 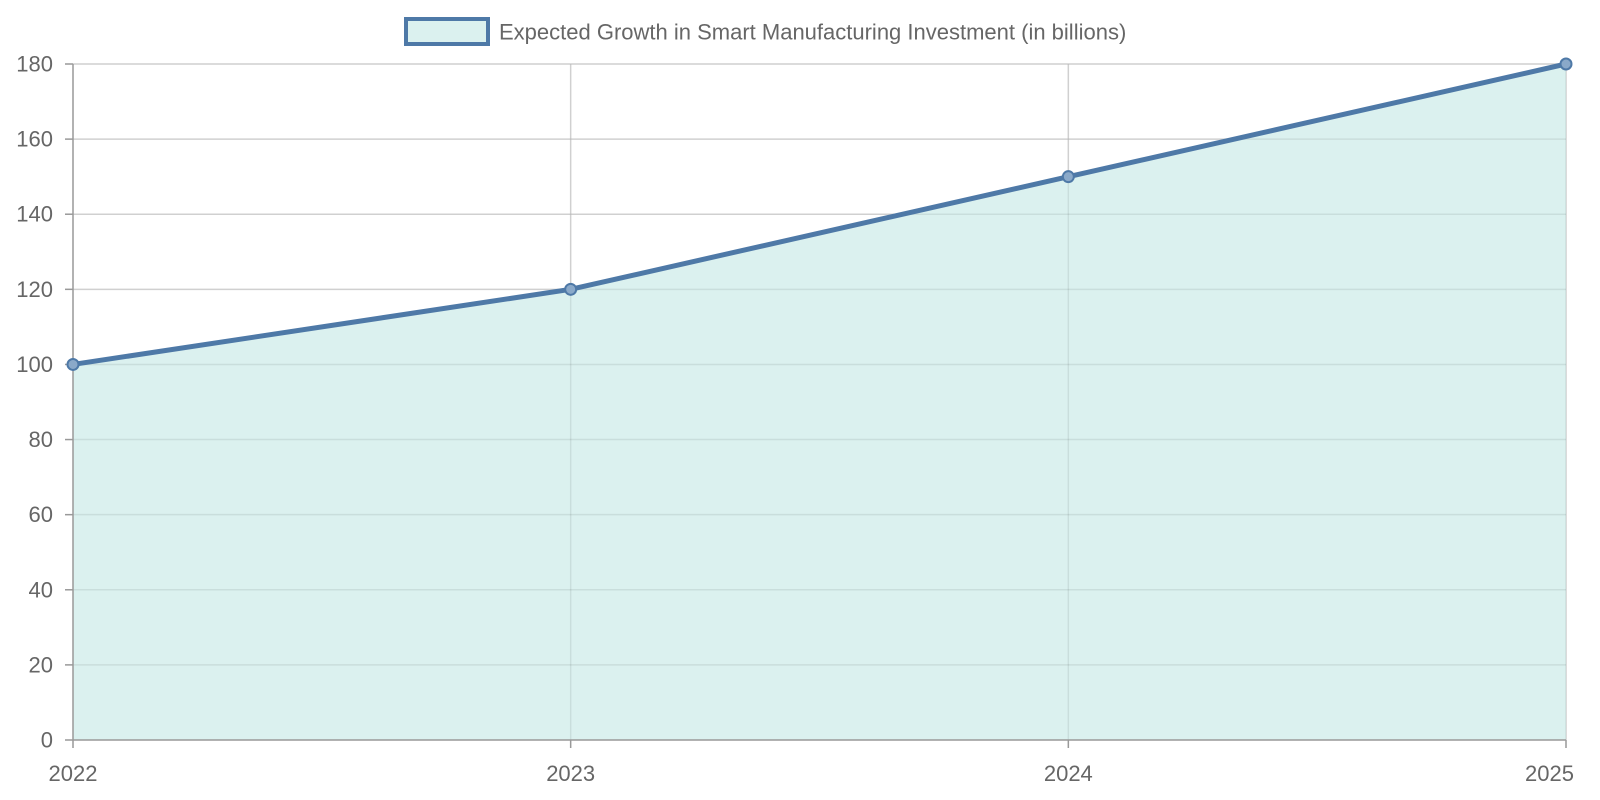 What do you see at coordinates (34, 64) in the screenshot?
I see `y-tick-label: 180` at bounding box center [34, 64].